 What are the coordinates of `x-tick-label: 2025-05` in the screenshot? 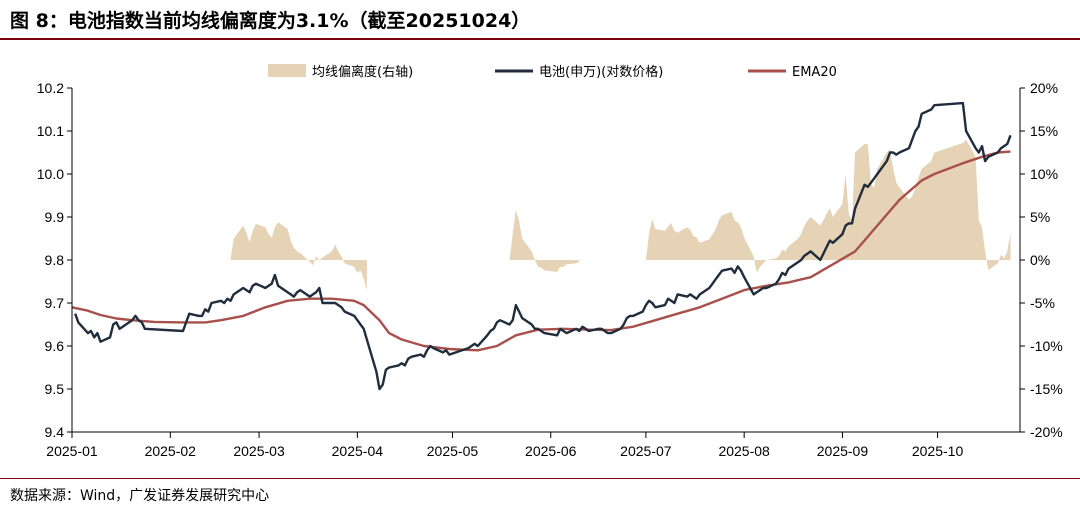 It's located at (453, 451).